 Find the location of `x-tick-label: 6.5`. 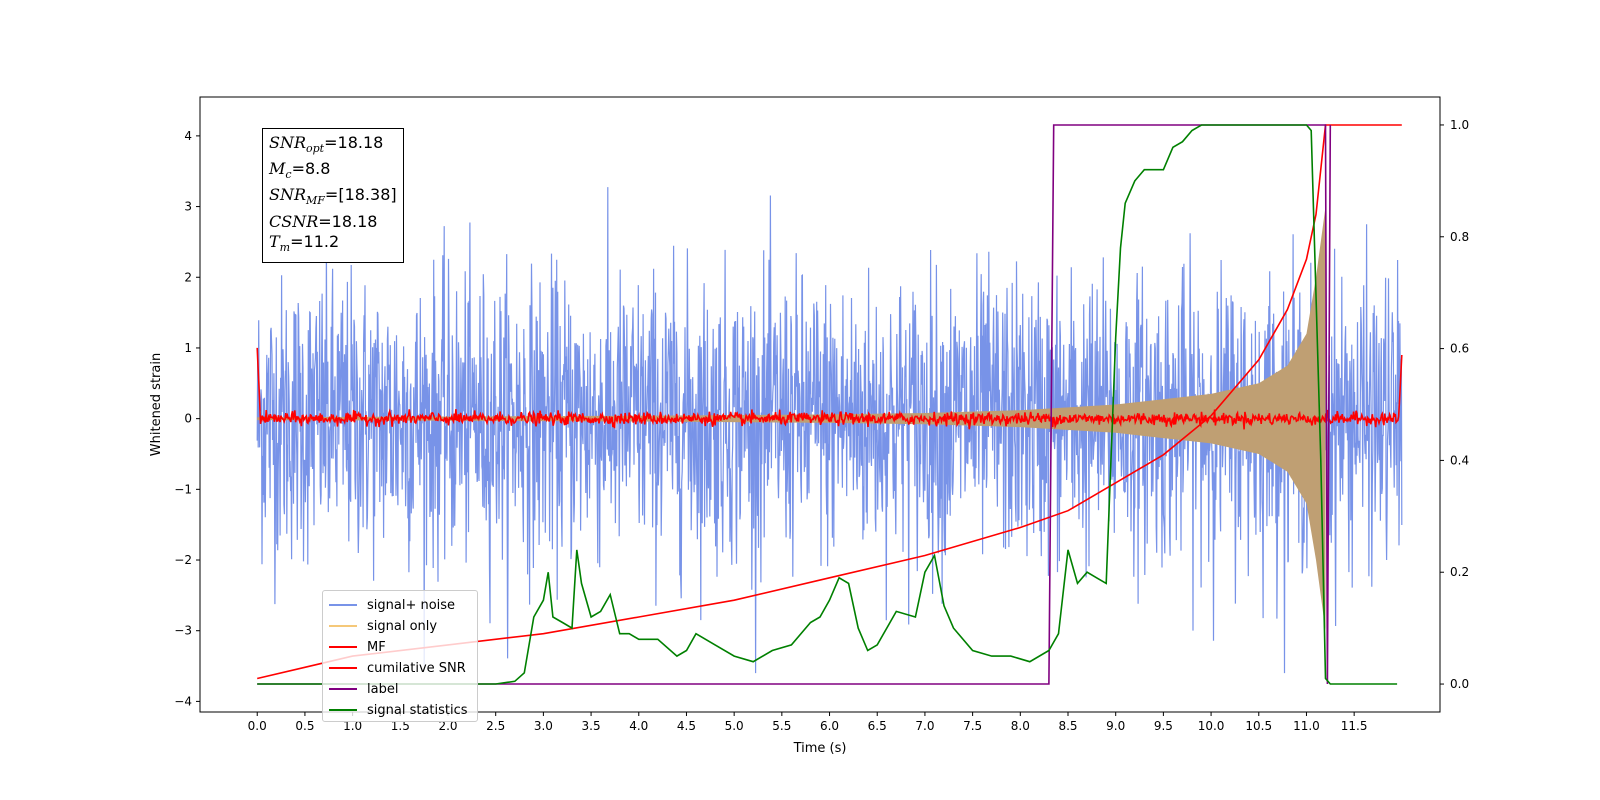

x-tick-label: 6.5 is located at coordinates (877, 726).